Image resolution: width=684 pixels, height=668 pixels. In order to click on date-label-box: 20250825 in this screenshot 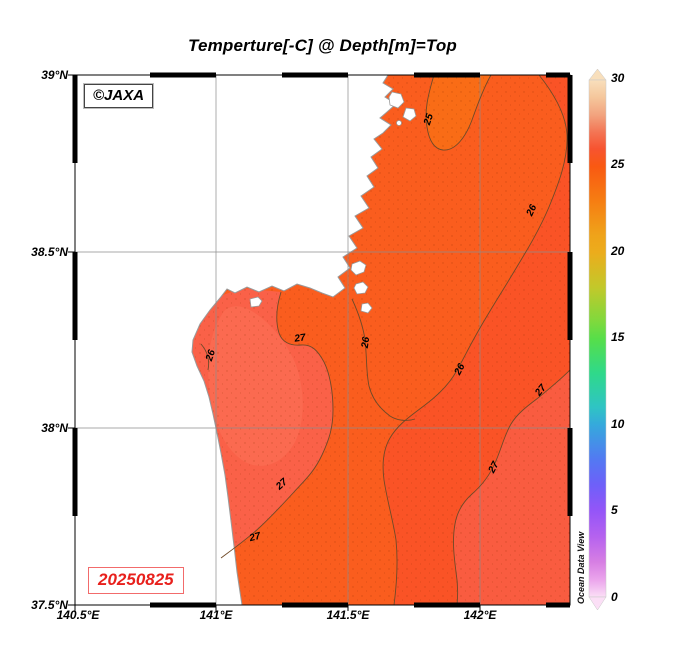, I will do `click(136, 580)`.